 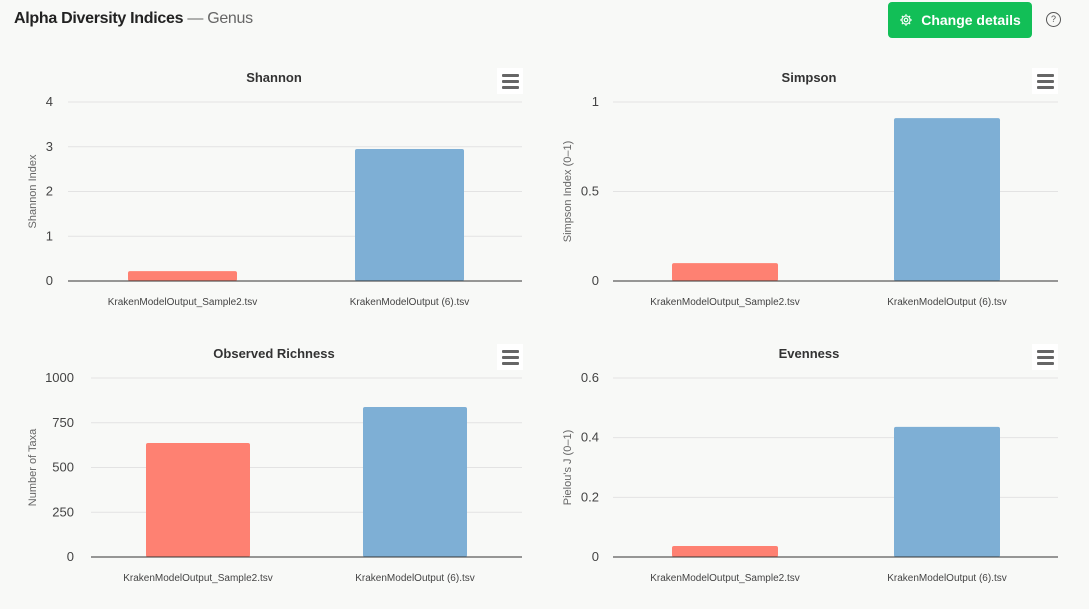 I want to click on change-details-button: Change details, so click(x=960, y=20).